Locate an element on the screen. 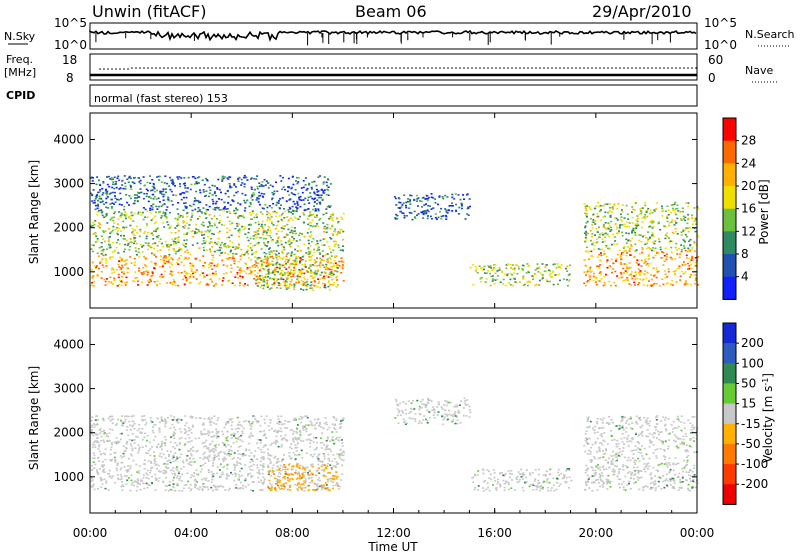 The height and width of the screenshot is (554, 800). colorbar-tick-label: 24 is located at coordinates (748, 163).